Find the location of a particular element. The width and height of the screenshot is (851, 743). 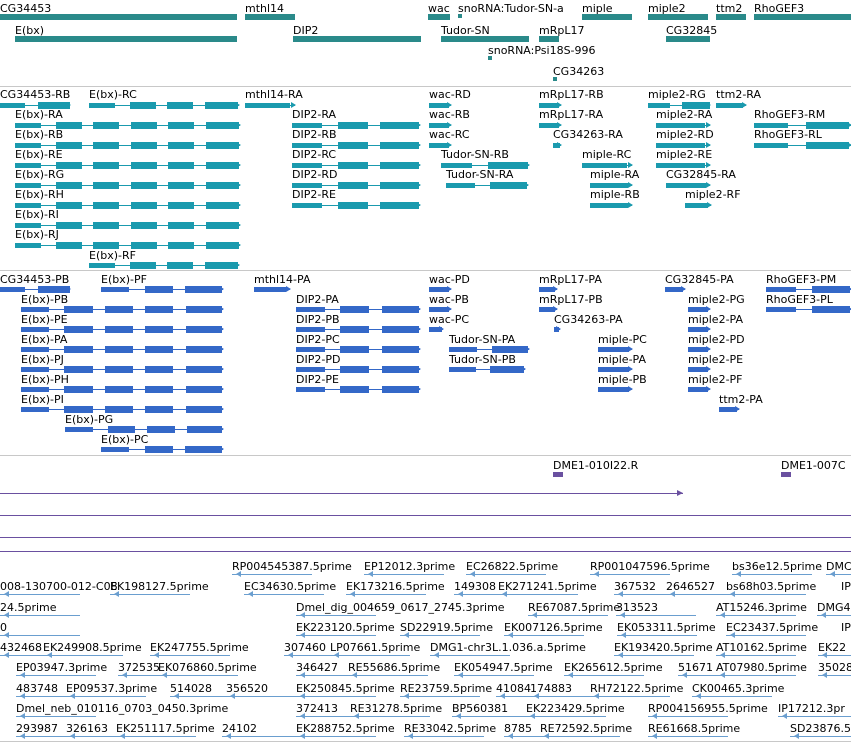

translation-label: miple-PA is located at coordinates (622, 359).